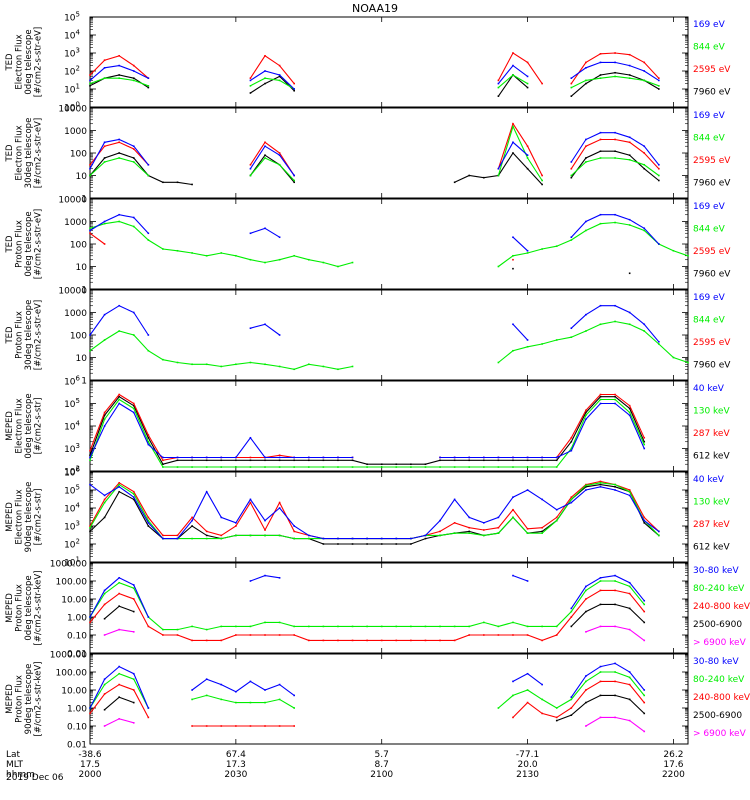 The width and height of the screenshot is (750, 800). I want to click on footer-value: 2030, so click(235, 775).